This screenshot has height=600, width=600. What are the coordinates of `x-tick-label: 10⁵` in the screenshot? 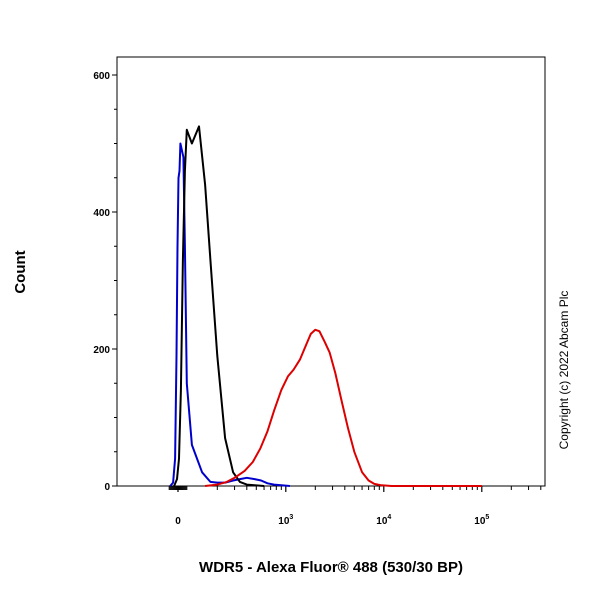 It's located at (481, 520).